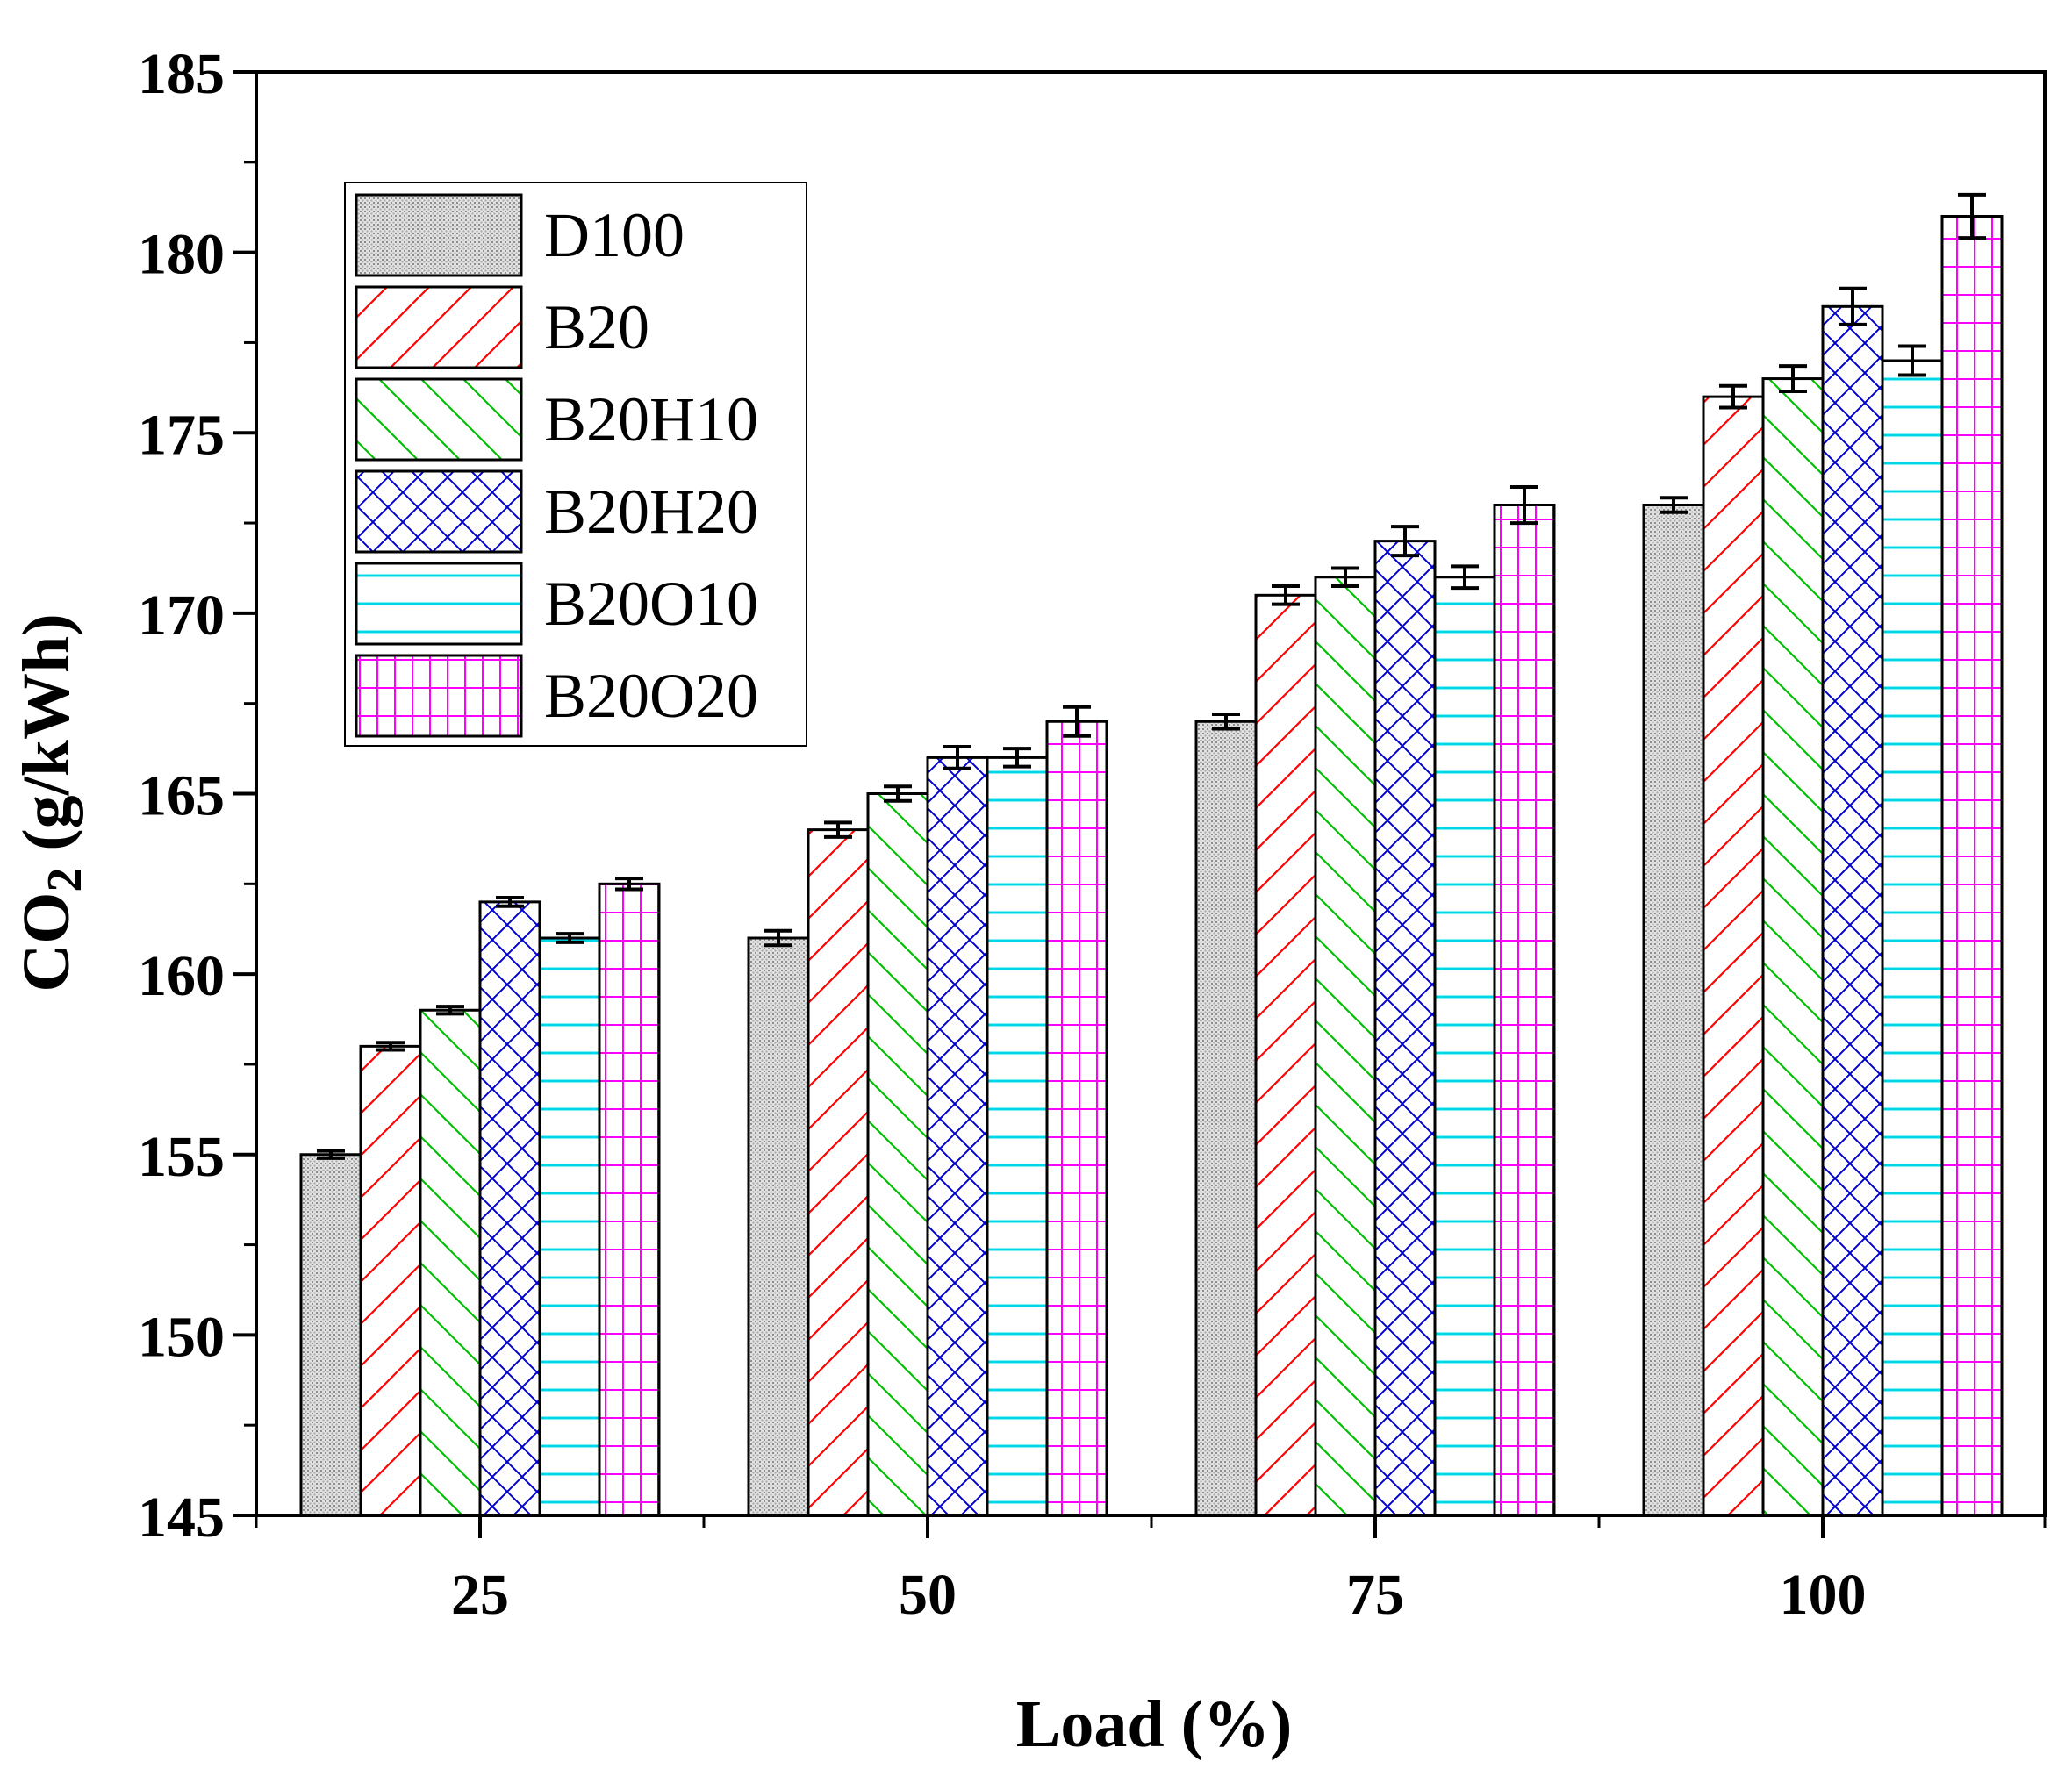 This screenshot has height=1776, width=2072. What do you see at coordinates (182, 1518) in the screenshot?
I see `y-tick-label-145: 145` at bounding box center [182, 1518].